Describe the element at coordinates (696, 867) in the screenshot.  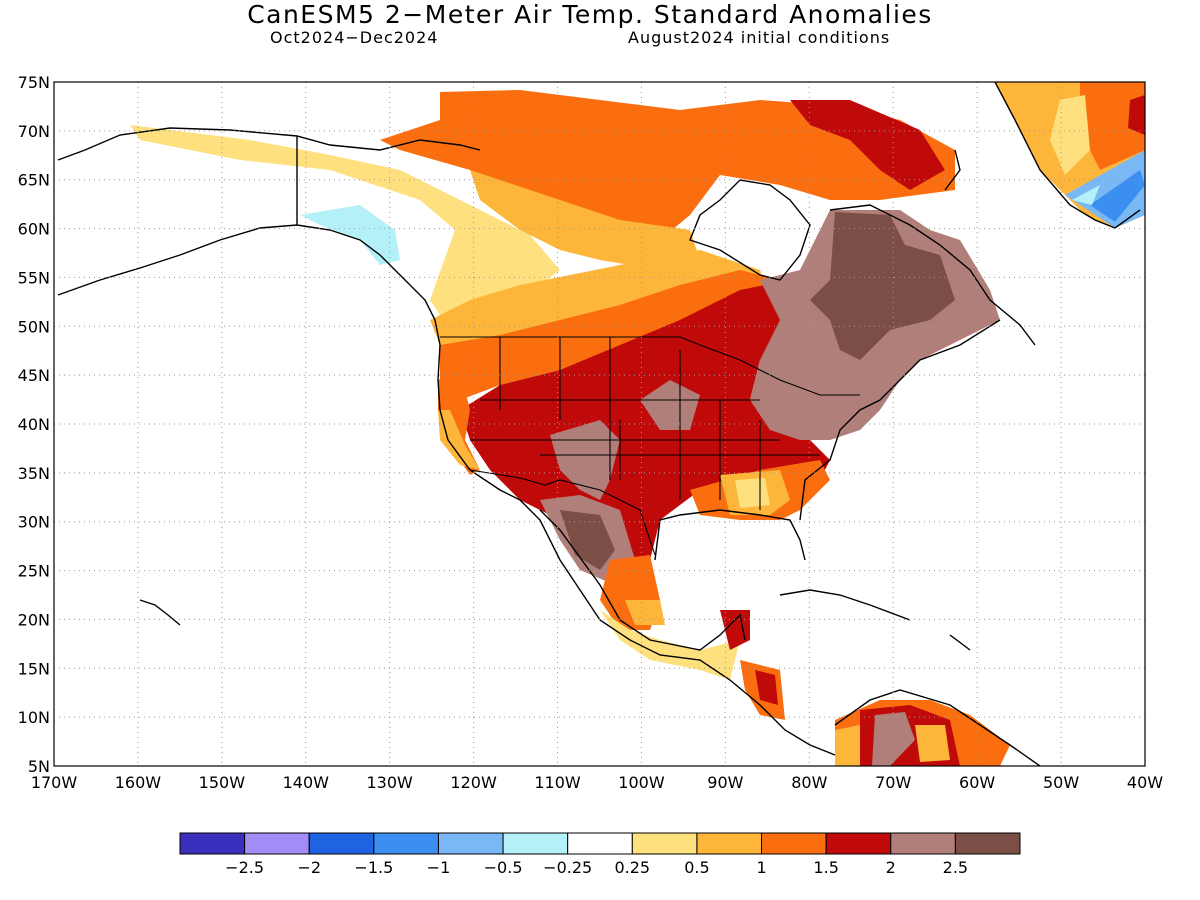
I see `legend-label: 0.5` at that location.